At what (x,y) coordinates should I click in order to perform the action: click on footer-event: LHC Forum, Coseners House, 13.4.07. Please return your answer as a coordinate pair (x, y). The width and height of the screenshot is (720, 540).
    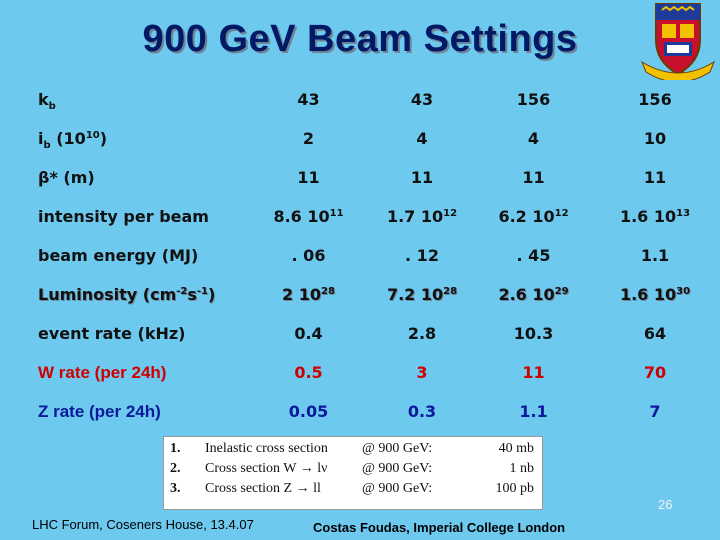
    Looking at the image, I should click on (143, 524).